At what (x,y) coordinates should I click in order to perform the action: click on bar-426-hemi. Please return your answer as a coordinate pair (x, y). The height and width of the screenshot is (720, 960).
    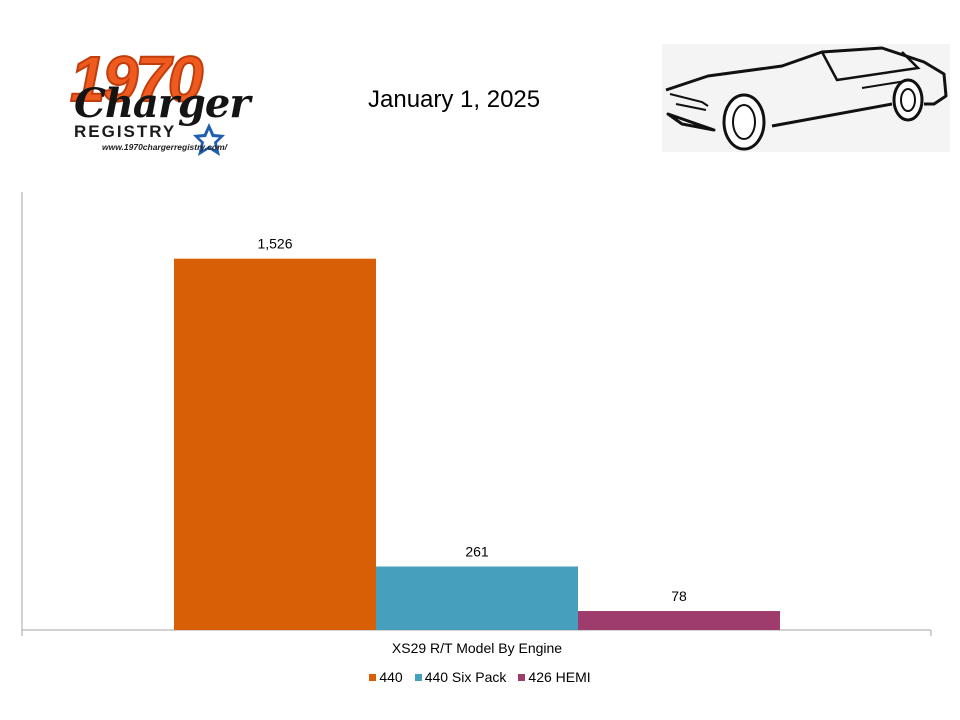
    Looking at the image, I should click on (679, 620).